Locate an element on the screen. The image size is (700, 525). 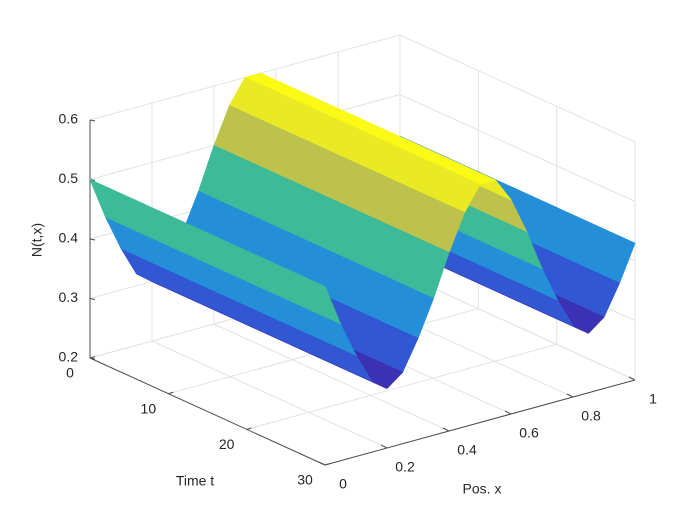
x-axis-label: Pos. x is located at coordinates (482, 489).